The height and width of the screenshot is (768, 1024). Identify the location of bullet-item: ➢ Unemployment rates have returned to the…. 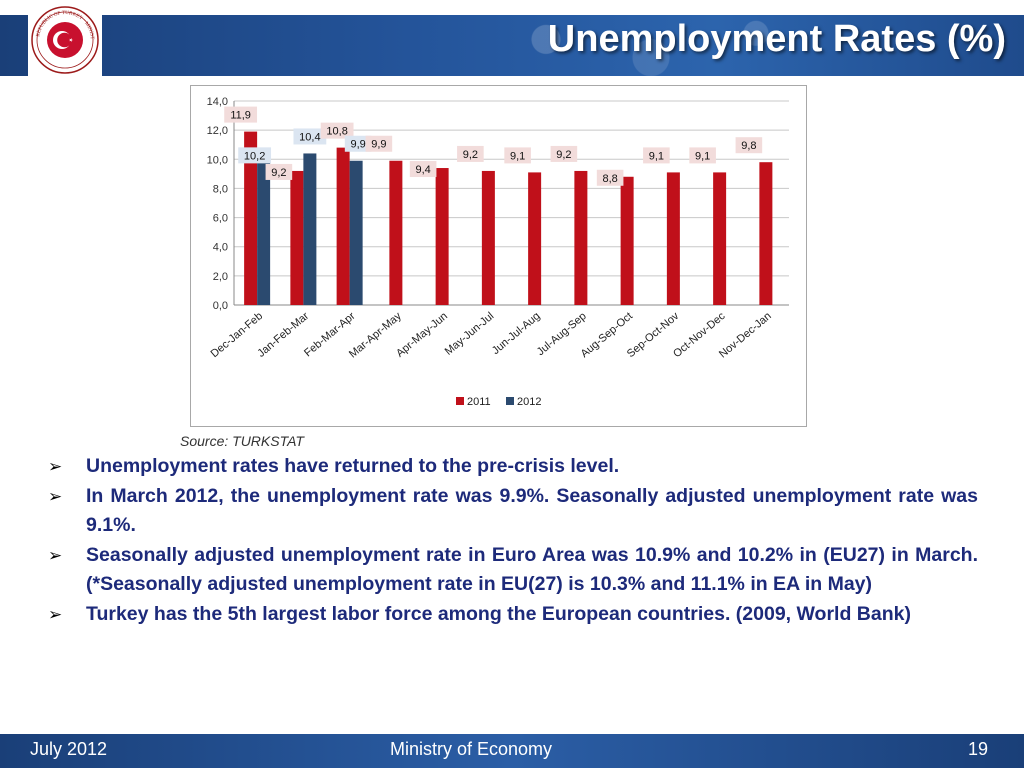
(512, 467).